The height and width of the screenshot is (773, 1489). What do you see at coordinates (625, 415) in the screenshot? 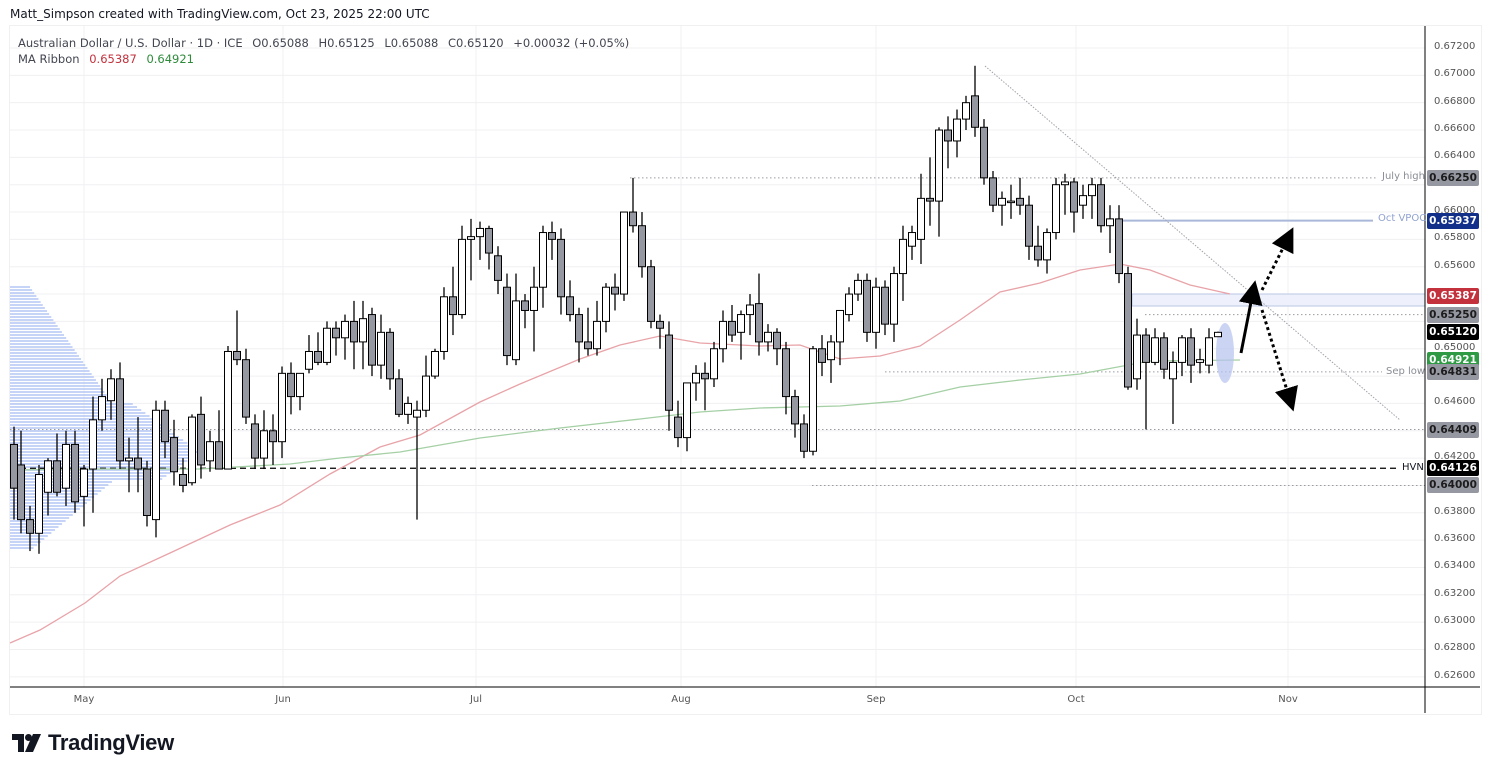
I see `ma-slow-line` at bounding box center [625, 415].